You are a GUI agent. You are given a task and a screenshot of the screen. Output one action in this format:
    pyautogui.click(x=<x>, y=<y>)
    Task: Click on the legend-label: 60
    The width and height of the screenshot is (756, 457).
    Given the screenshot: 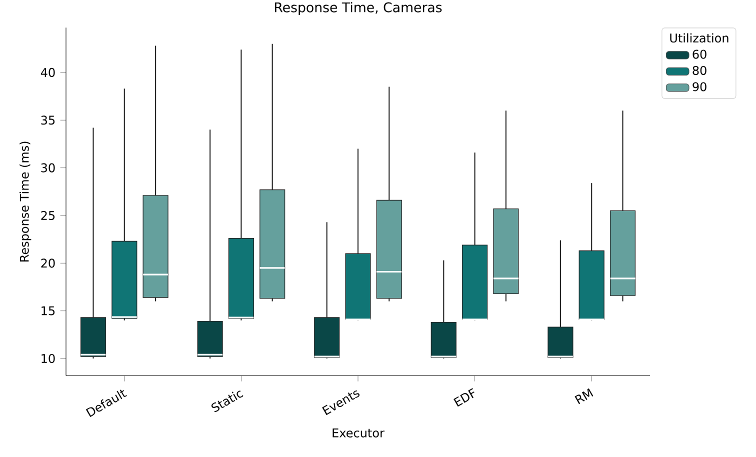 What is the action you would take?
    pyautogui.click(x=699, y=54)
    